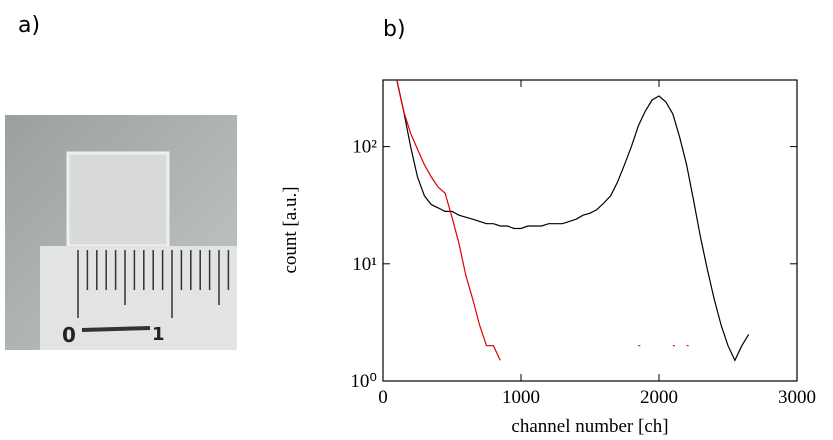  What do you see at coordinates (69, 335) in the screenshot?
I see `svg-text: 0` at bounding box center [69, 335].